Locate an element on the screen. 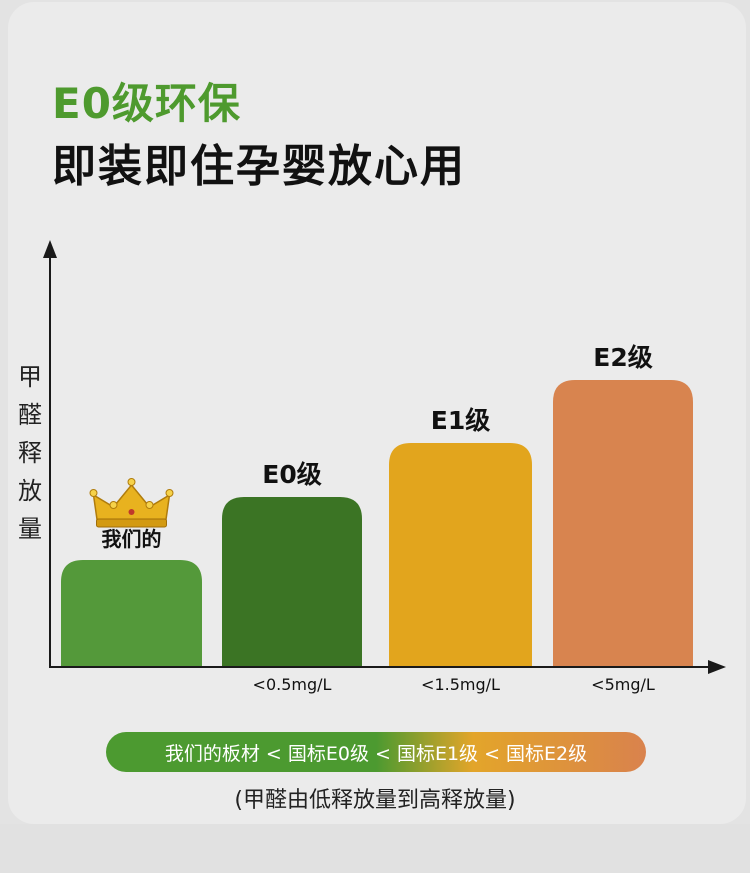 This screenshot has height=873, width=750. crown-icon is located at coordinates (131, 503).